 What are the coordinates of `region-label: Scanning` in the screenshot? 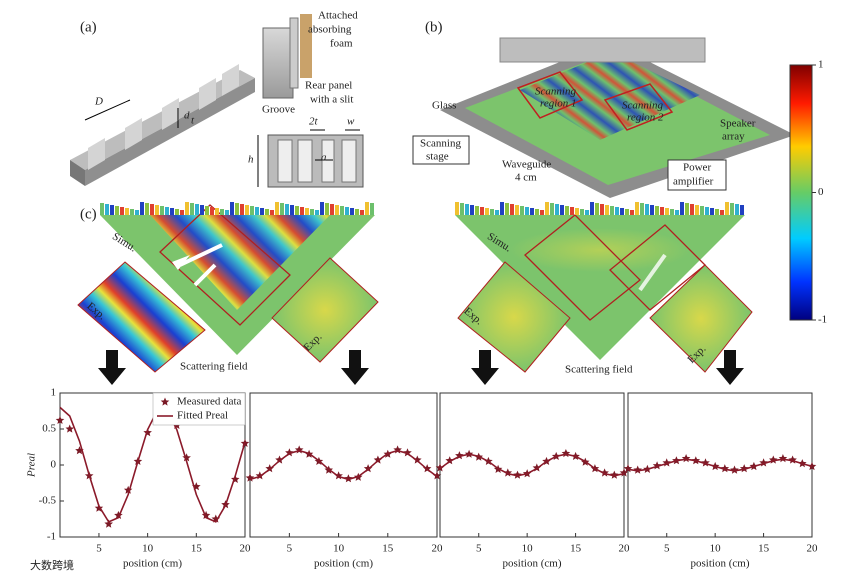 It's located at (555, 92).